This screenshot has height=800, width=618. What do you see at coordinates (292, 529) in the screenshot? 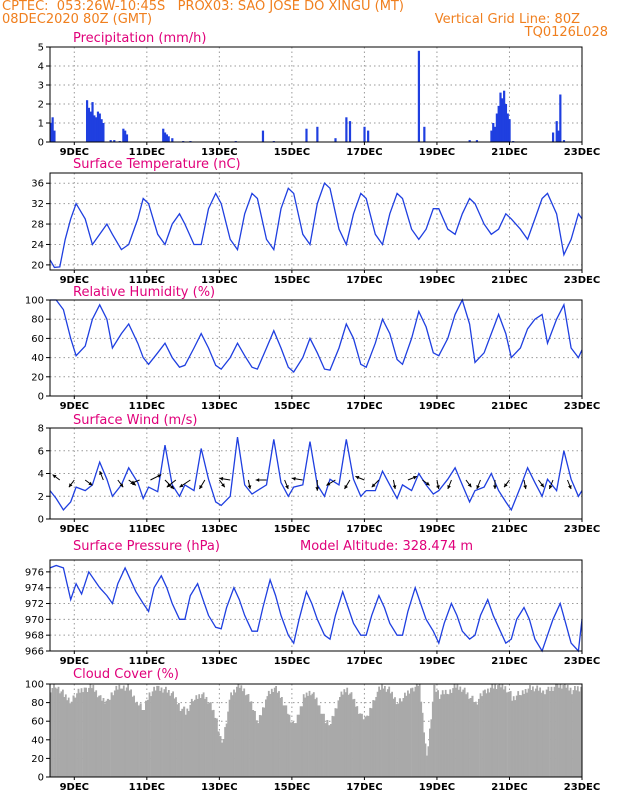
I see `x-tick-label: 15DEC` at bounding box center [292, 529].